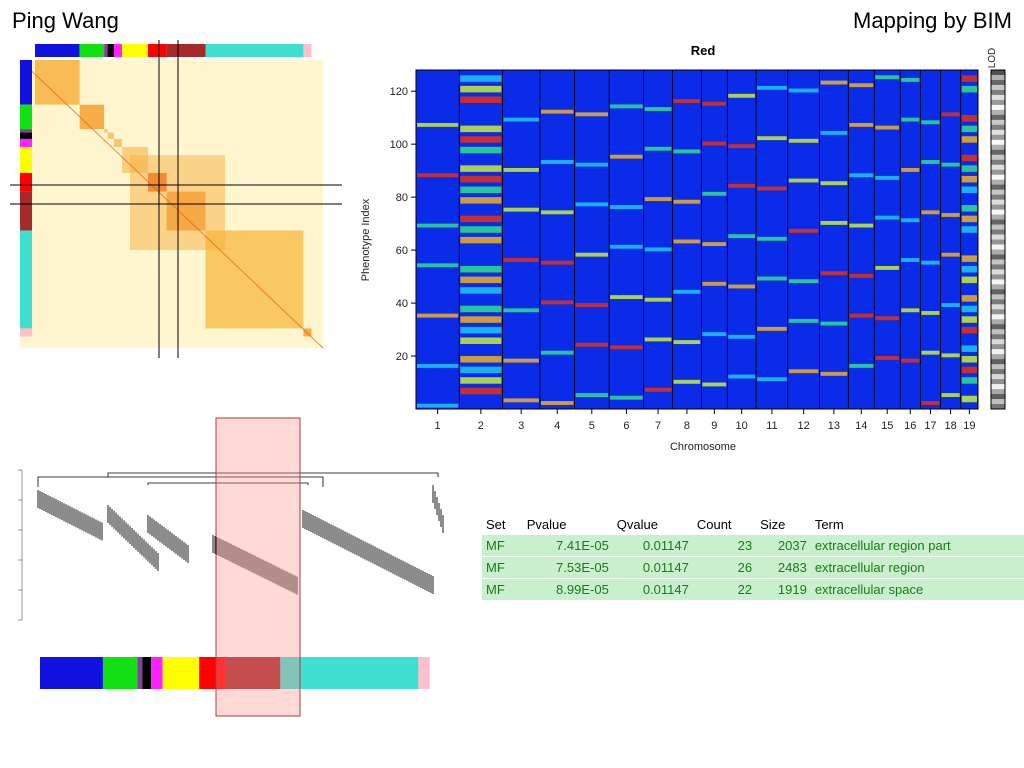  I want to click on y-axis: 20 40 60 80 100 120, so click(403, 224).